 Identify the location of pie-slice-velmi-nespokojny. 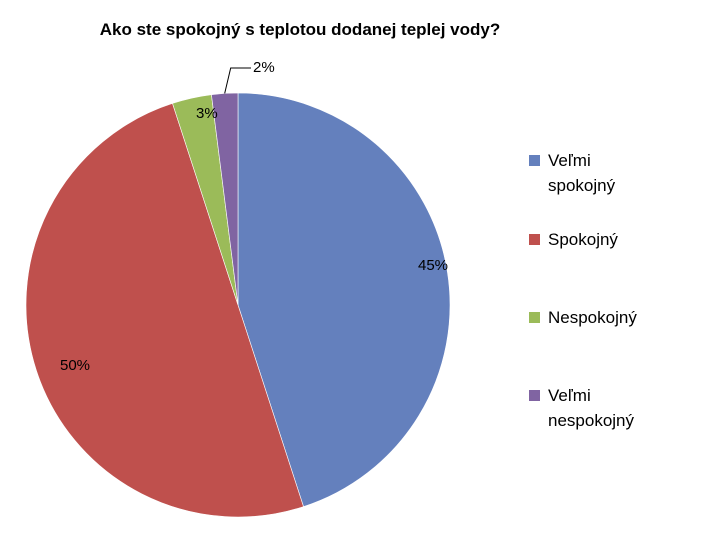
(225, 199).